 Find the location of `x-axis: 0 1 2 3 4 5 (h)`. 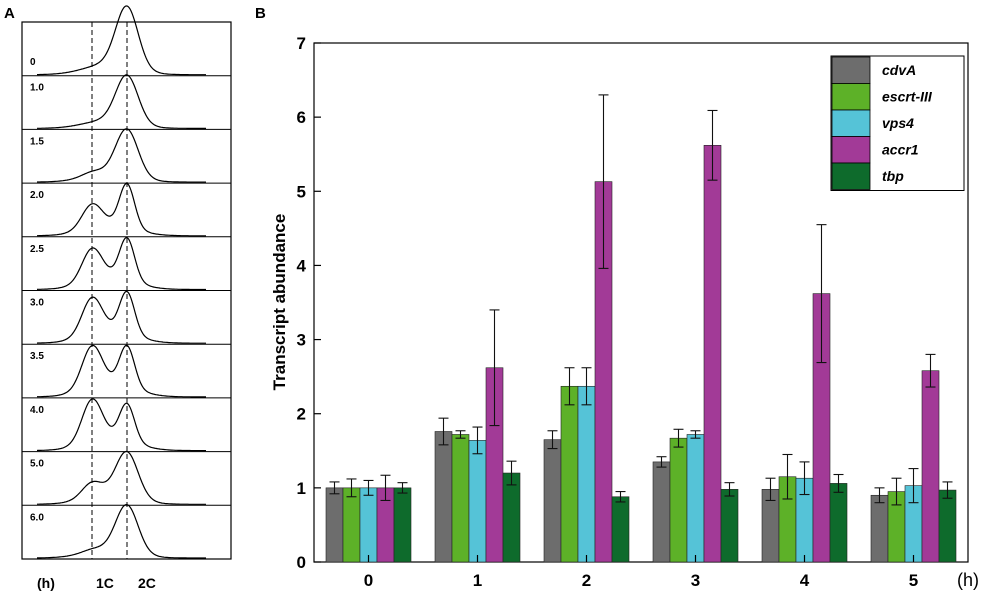

x-axis: 0 1 2 3 4 5 (h) is located at coordinates (671, 572).